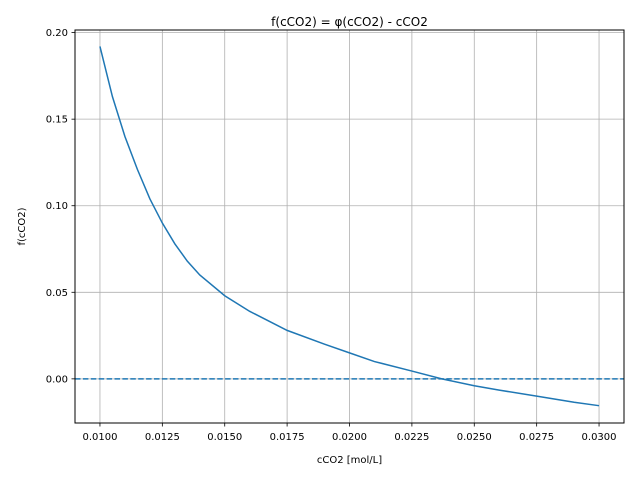  I want to click on y-tick-label: 0.15, so click(57, 120).